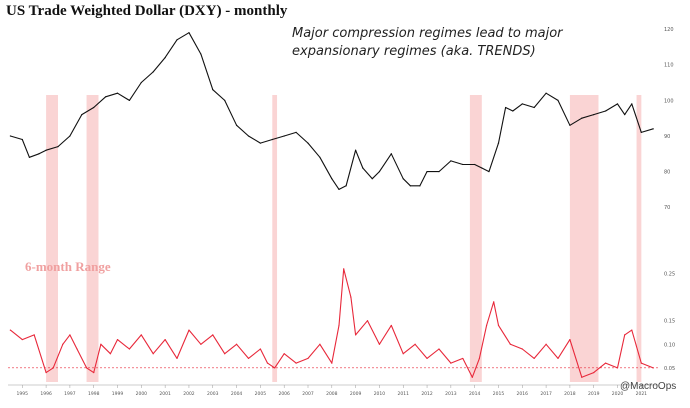  Describe the element at coordinates (669, 66) in the screenshot. I see `y-tick-label: 110` at that location.